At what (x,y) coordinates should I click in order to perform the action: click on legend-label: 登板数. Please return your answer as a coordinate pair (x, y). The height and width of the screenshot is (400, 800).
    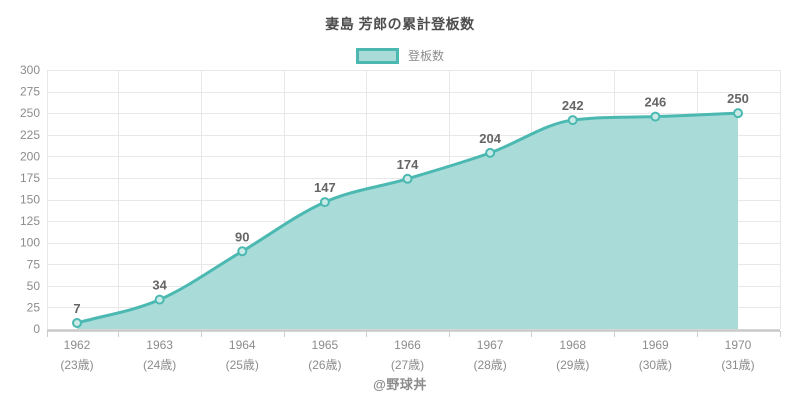
    Looking at the image, I should click on (425, 56).